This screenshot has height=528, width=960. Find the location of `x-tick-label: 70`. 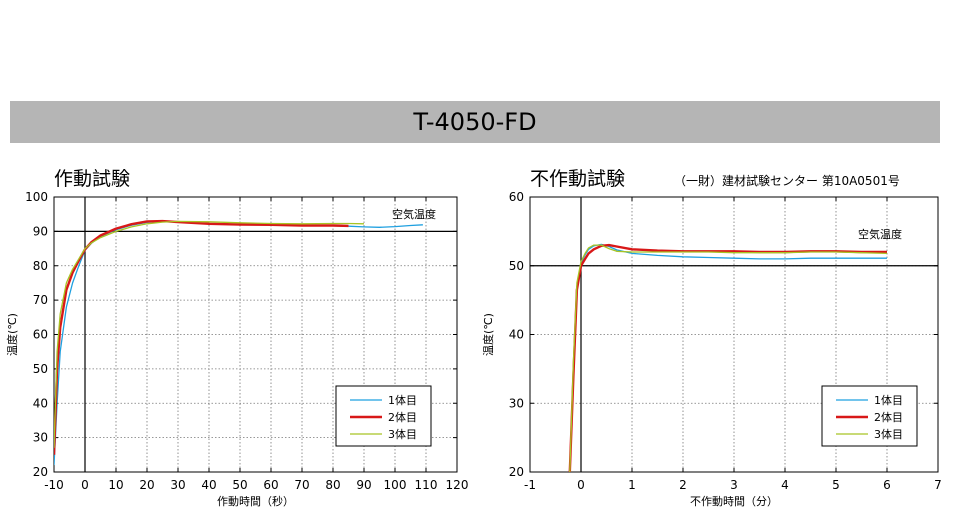

x-tick-label: 70 is located at coordinates (301, 485).